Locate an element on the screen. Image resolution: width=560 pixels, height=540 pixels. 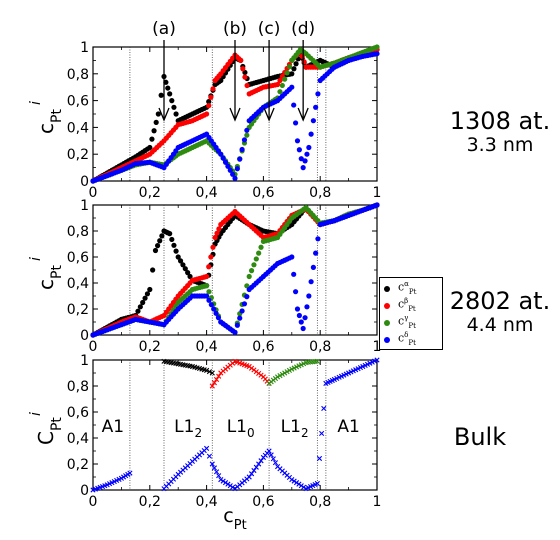
legend-item-beta: cβPt is located at coordinates (413, 305).